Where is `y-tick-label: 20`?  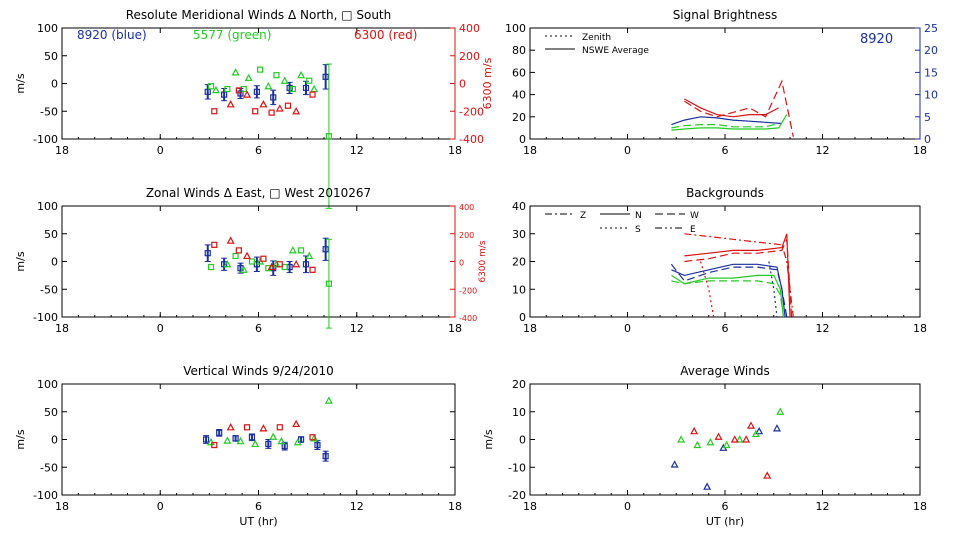 y-tick-label: 20 is located at coordinates (519, 384).